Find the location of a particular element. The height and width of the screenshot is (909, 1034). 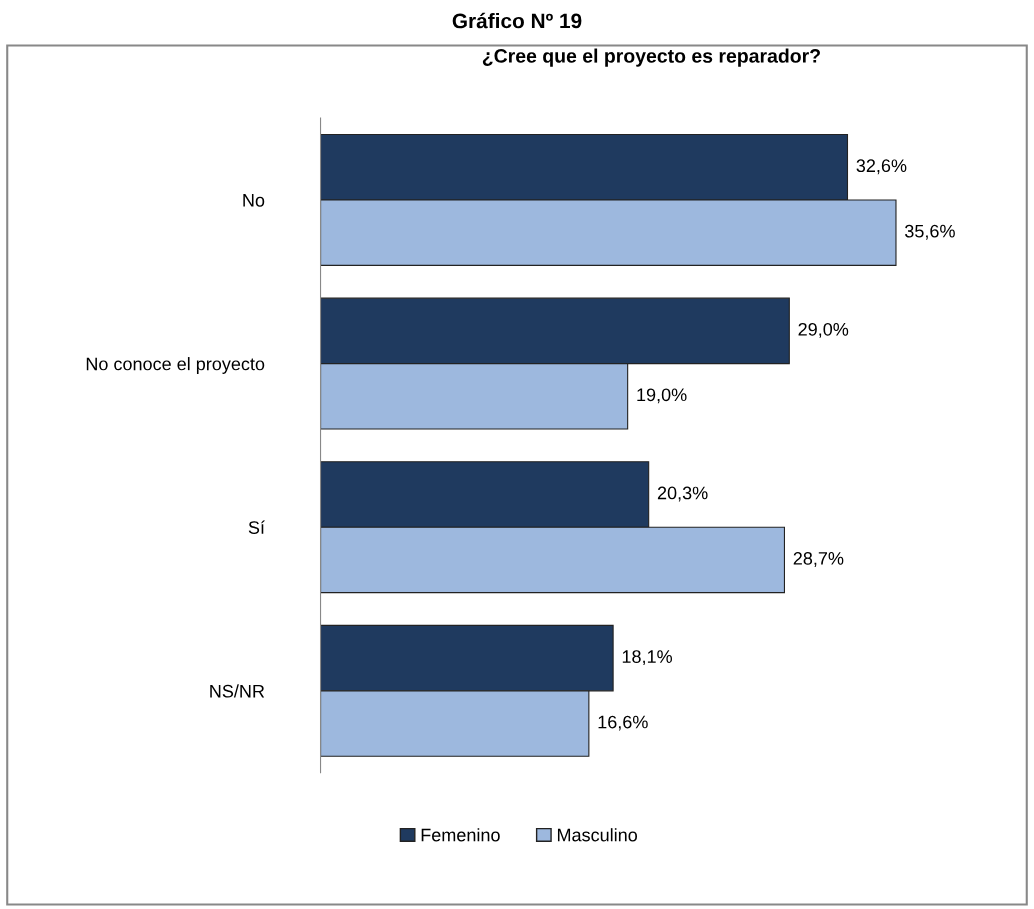

data-label: 20,3% is located at coordinates (682, 494).